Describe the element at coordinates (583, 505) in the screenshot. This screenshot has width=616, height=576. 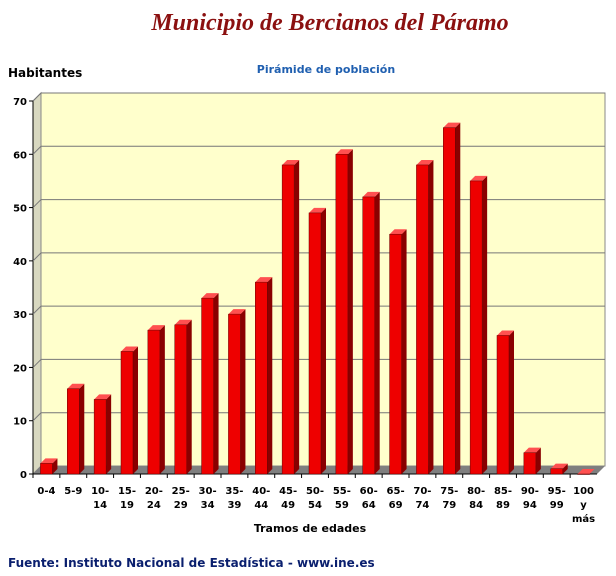
I see `x-tick-label: 100 y más` at that location.